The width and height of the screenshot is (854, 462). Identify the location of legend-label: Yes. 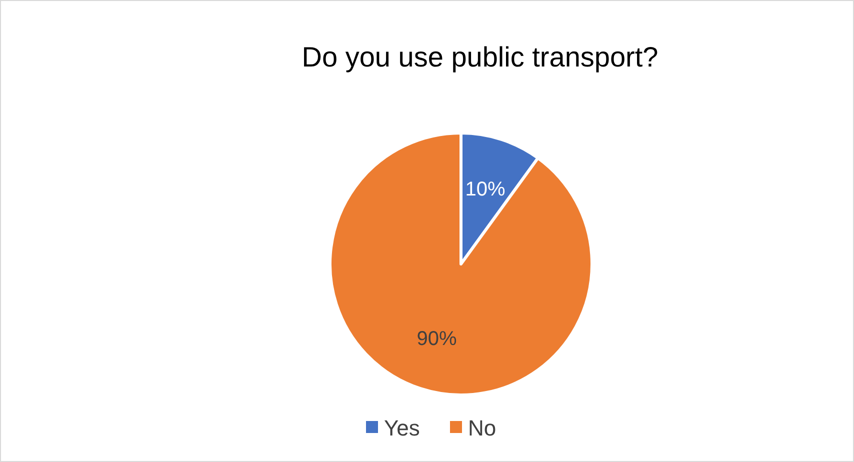
(402, 428).